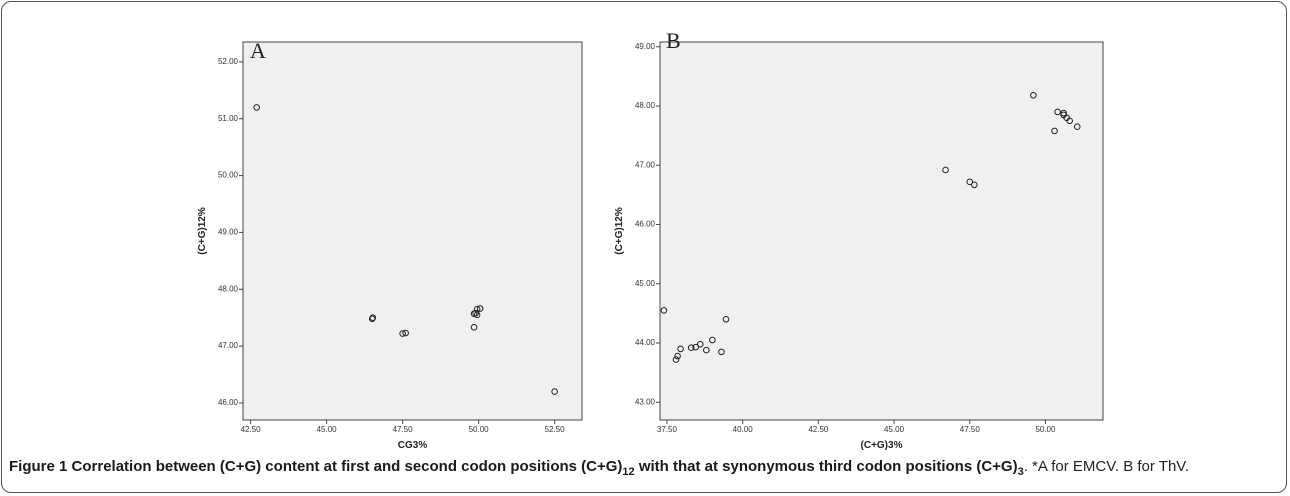 The image size is (1290, 496). Describe the element at coordinates (645, 342) in the screenshot. I see `y-tick-label: 44.00` at that location.